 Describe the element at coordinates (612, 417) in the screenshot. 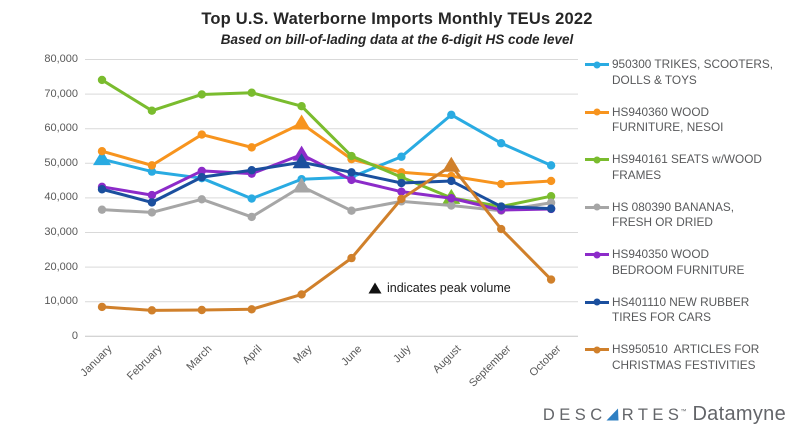

I see `logo-triangle-icon` at that location.